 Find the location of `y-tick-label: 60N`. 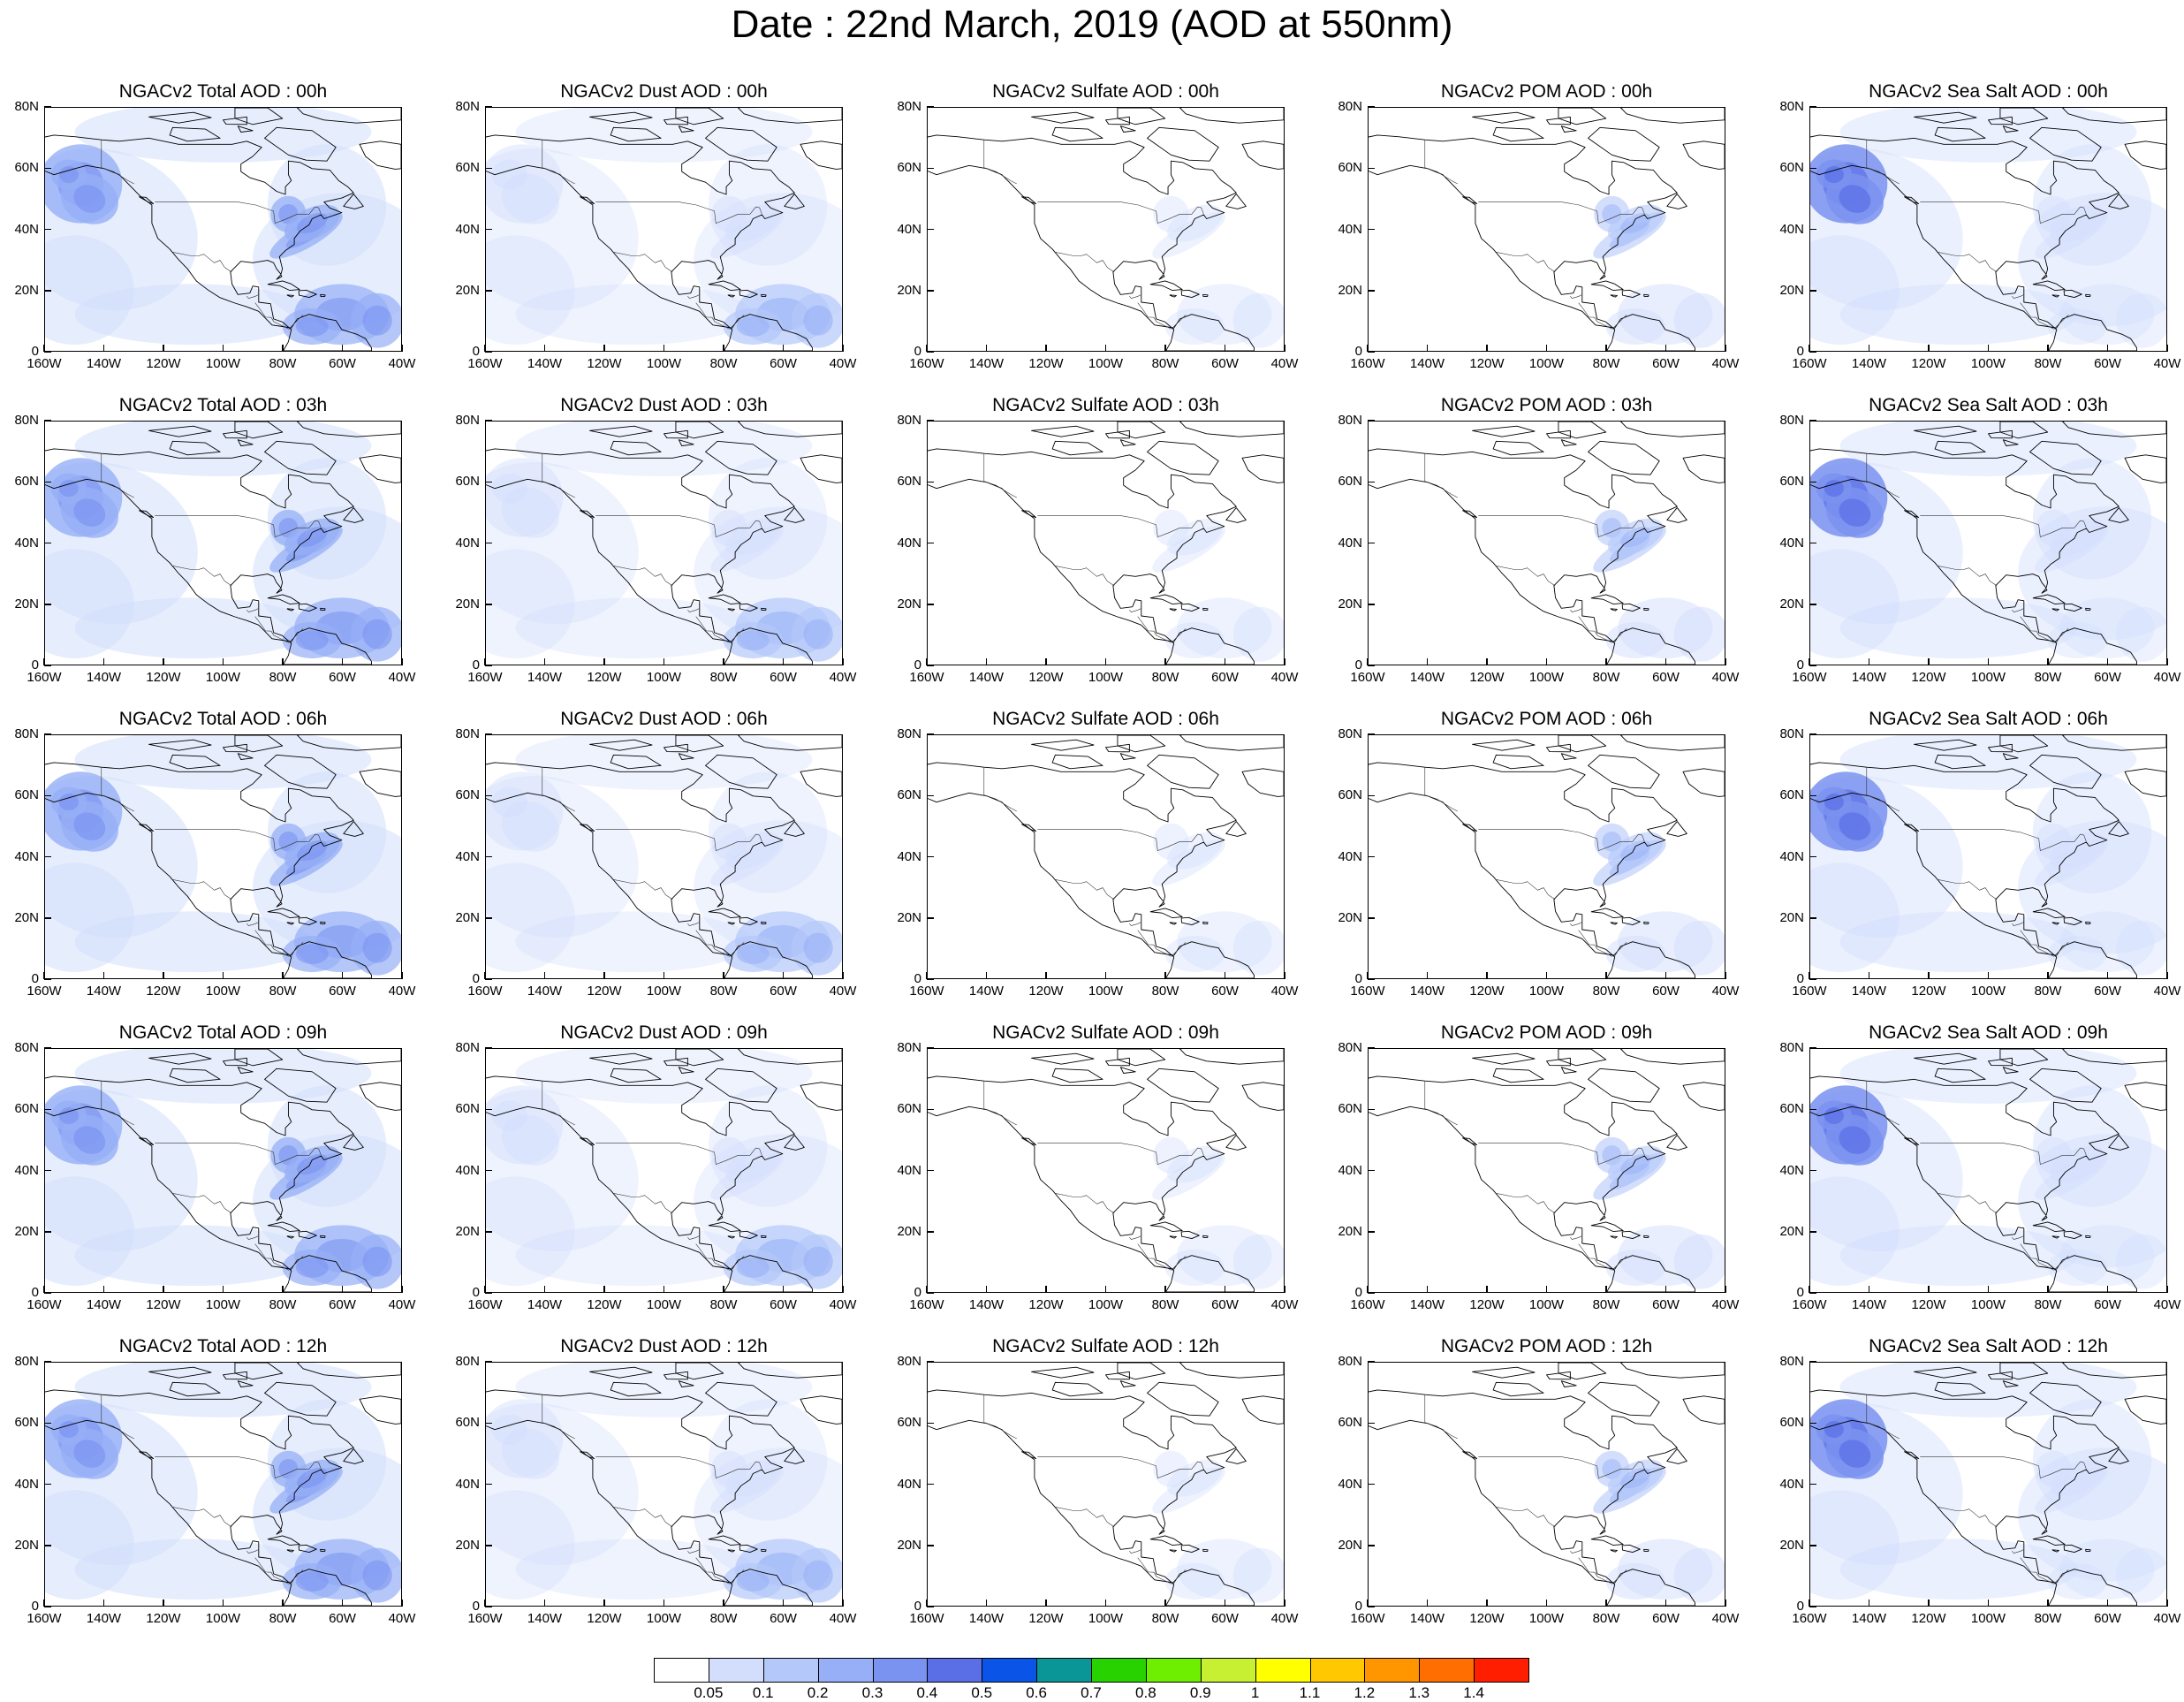

y-tick-label: 60N is located at coordinates (909, 795).